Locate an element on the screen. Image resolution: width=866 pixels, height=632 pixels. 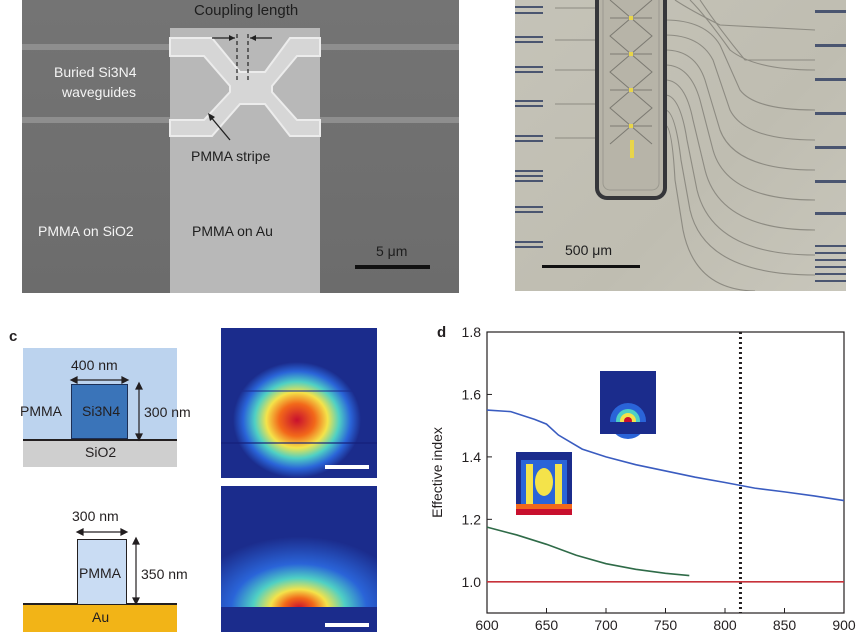
junction-markers is located at coordinates (631, 87).